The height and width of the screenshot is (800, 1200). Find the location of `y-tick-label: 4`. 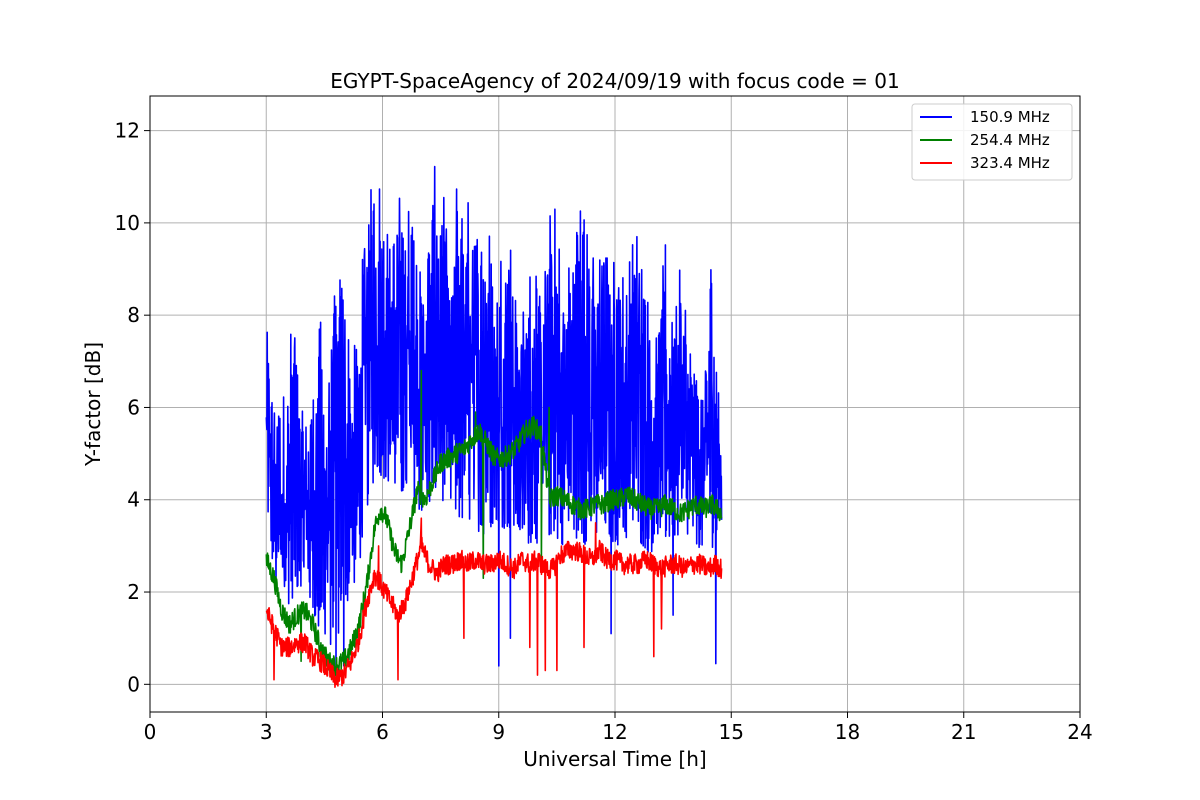

y-tick-label: 4 is located at coordinates (133, 500).